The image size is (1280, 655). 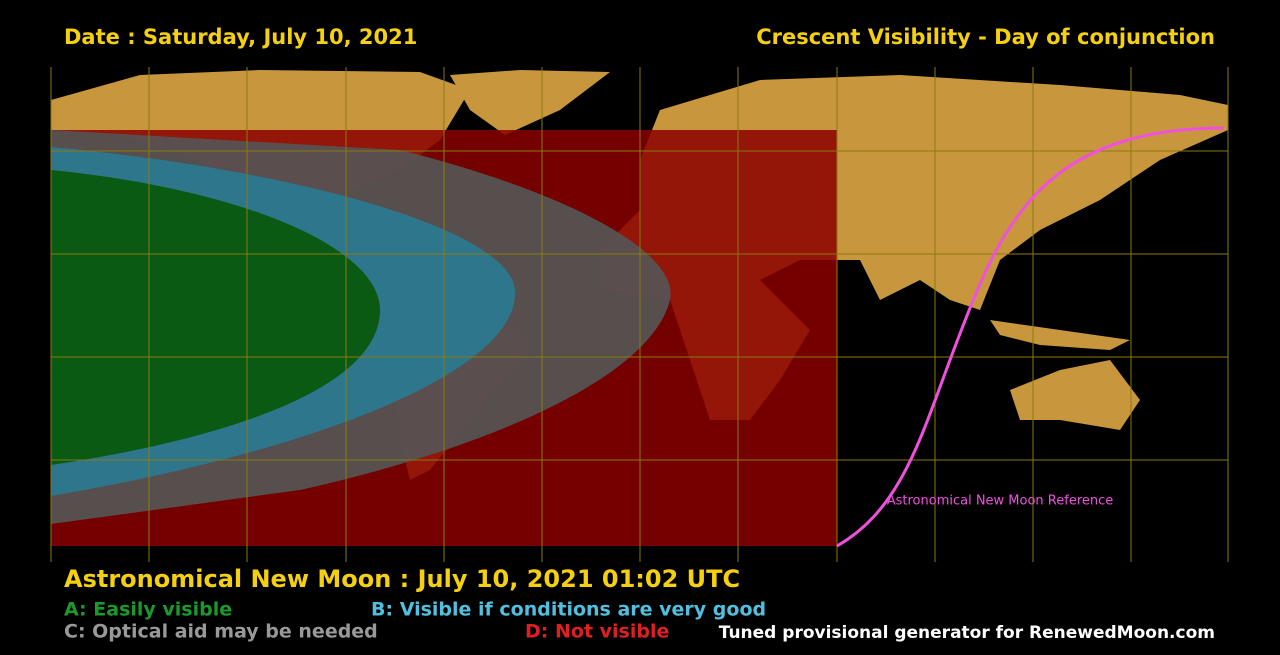 I want to click on indonesia, so click(x=1060, y=335).